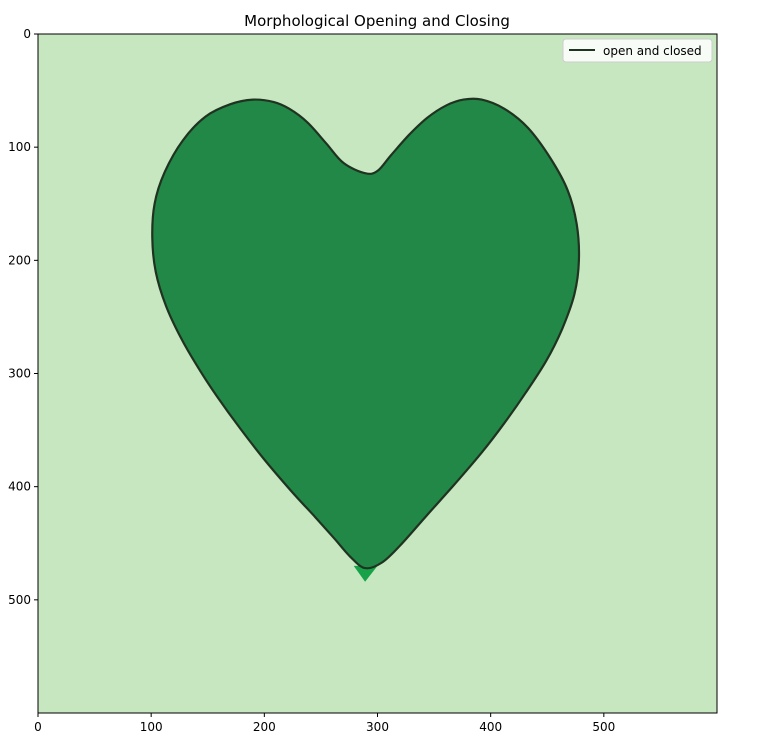 The image size is (757, 752). What do you see at coordinates (652, 51) in the screenshot?
I see `legend-label-open-and-closed: open and closed` at bounding box center [652, 51].